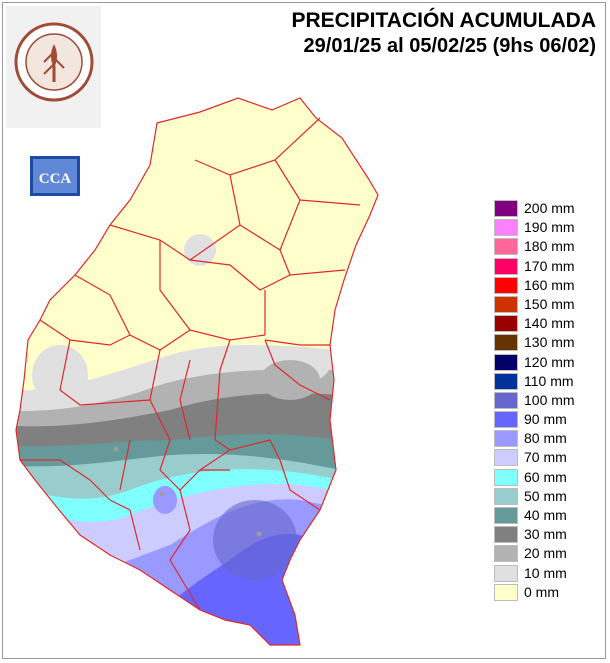 This screenshot has width=610, height=663. I want to click on legend-label: 140 mm, so click(549, 323).